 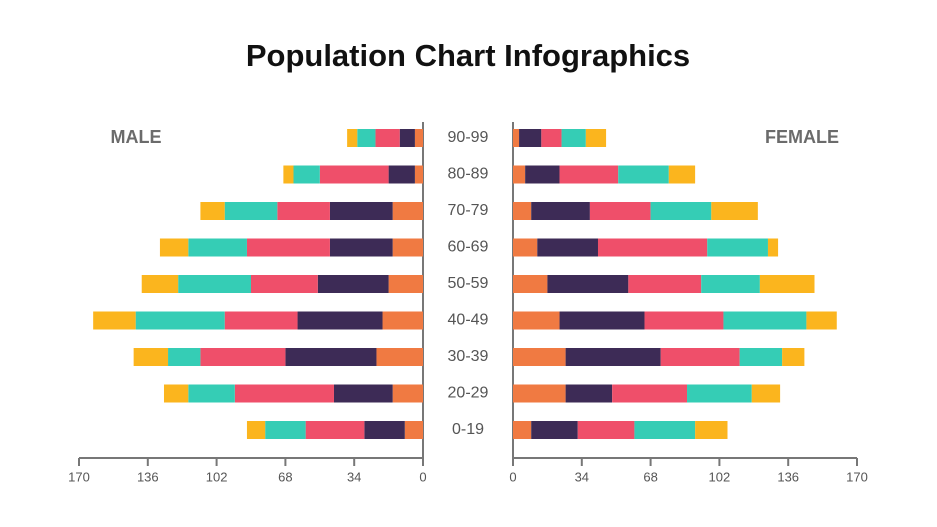 What do you see at coordinates (468, 247) in the screenshot?
I see `category-label: 60-69` at bounding box center [468, 247].